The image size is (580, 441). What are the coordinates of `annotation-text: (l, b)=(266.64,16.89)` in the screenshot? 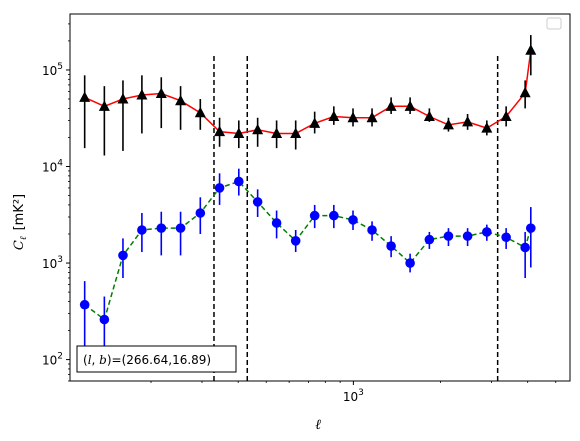 It's located at (147, 360).